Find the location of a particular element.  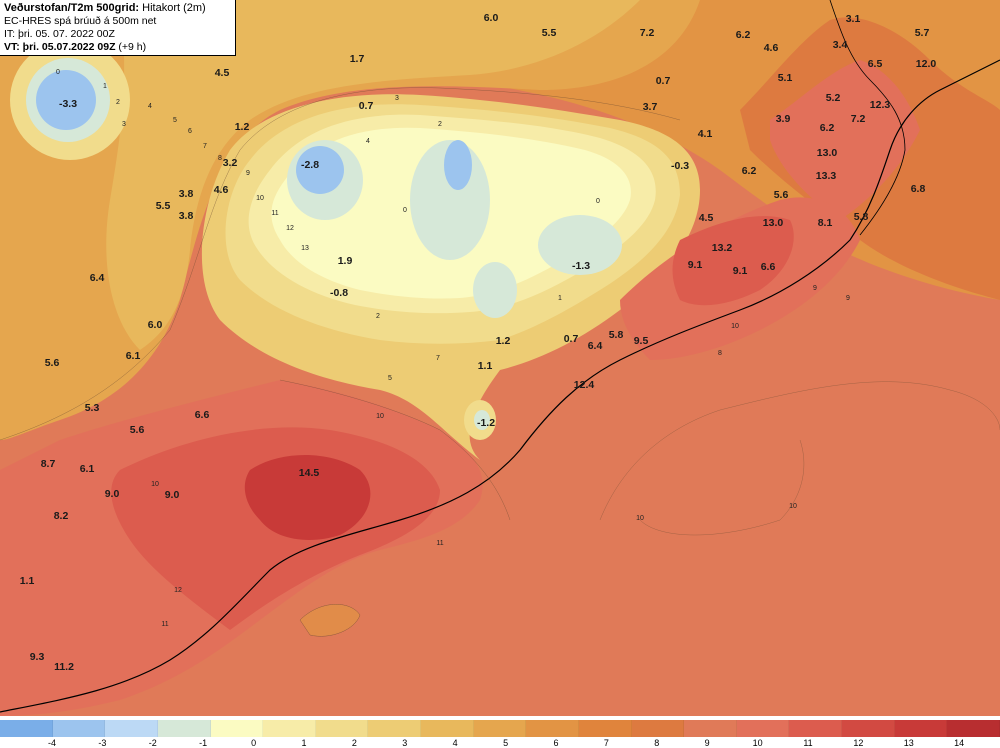

map-cold-spot-1b is located at coordinates (320, 170).